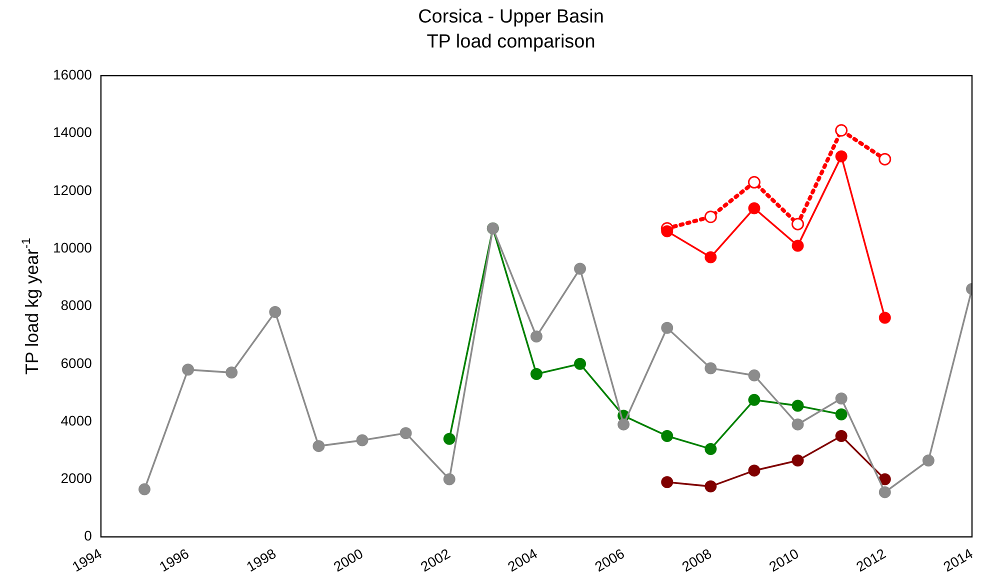 This screenshot has height=583, width=990. I want to click on x-tick-label: 2010, so click(784, 560).